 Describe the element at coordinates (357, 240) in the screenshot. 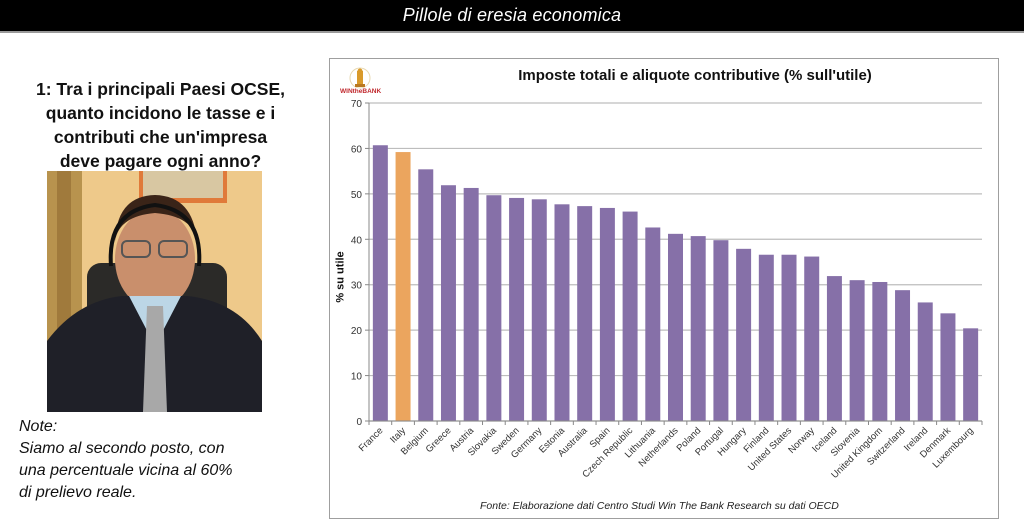

I see `y-tick-label: 40` at that location.